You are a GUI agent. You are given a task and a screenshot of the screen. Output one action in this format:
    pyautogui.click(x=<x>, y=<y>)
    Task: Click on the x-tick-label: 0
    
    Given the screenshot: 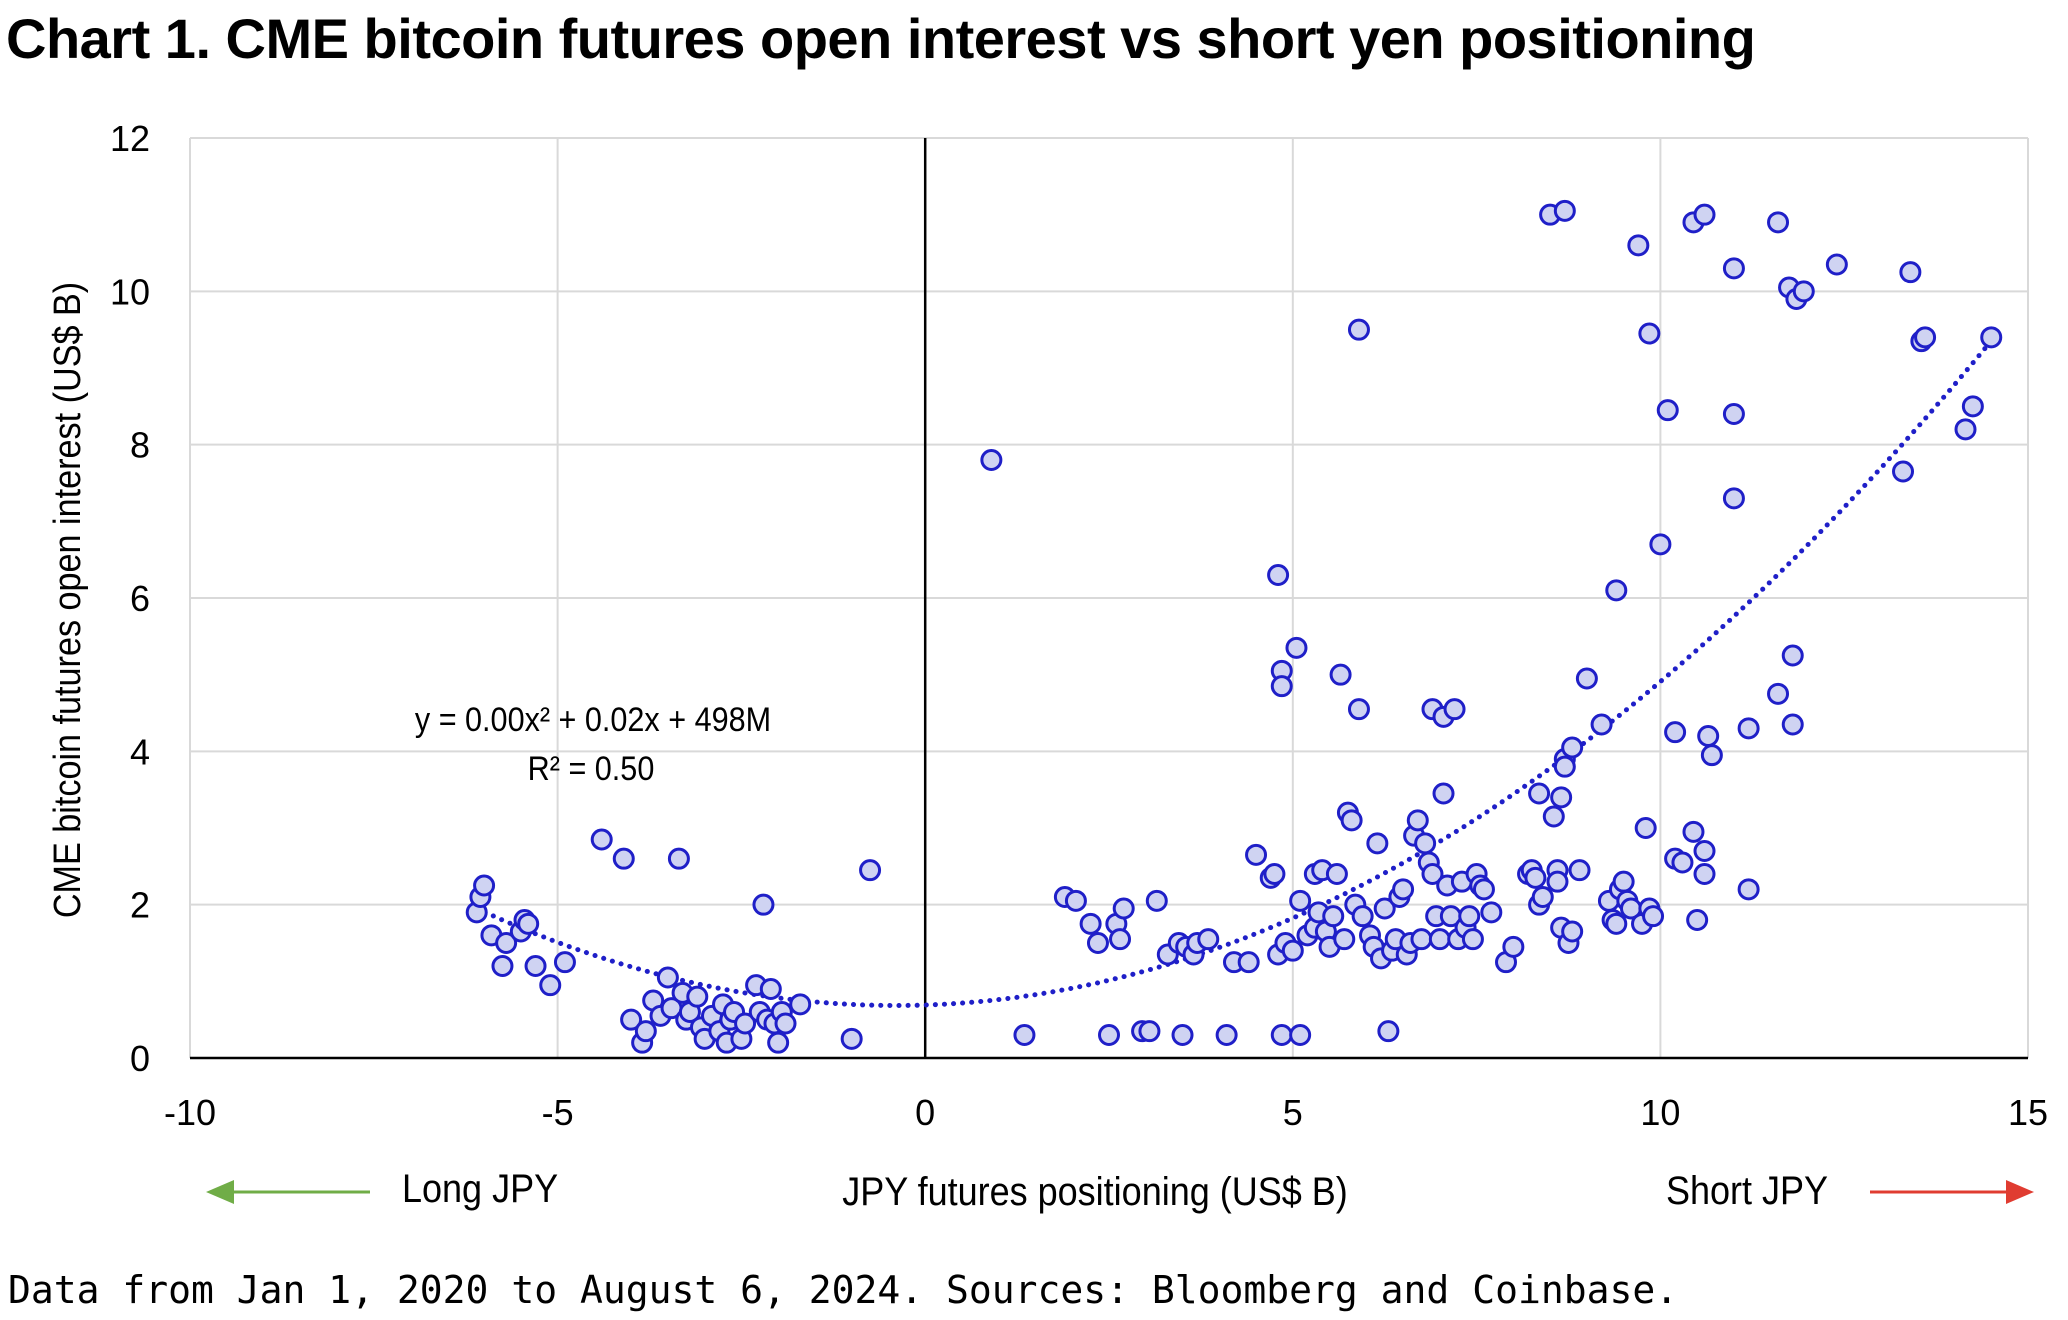 What is the action you would take?
    pyautogui.click(x=925, y=1112)
    